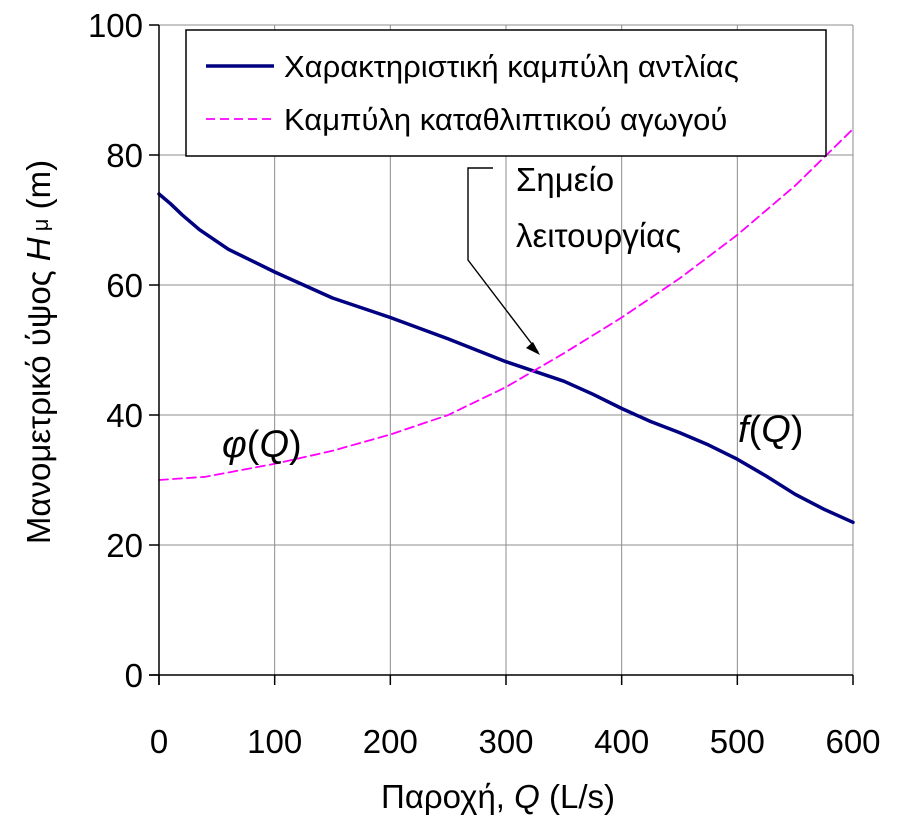 The image size is (901, 817). Describe the element at coordinates (770, 430) in the screenshot. I see `curve-label-pump: f(Q)` at that location.